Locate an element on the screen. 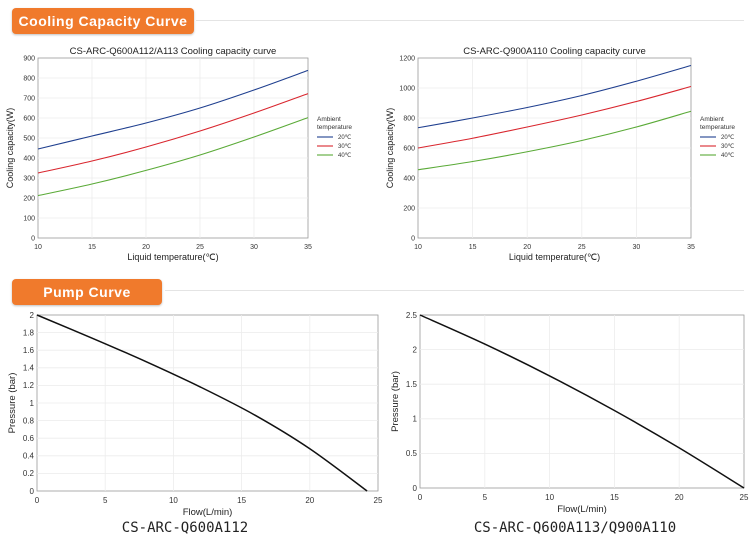 This screenshot has height=550, width=750. y-tick-label: 900 is located at coordinates (29, 58).